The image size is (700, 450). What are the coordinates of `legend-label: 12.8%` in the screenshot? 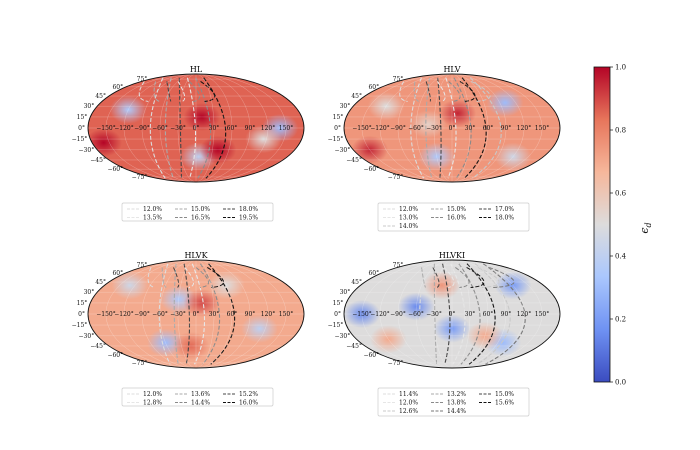 It's located at (152, 403).